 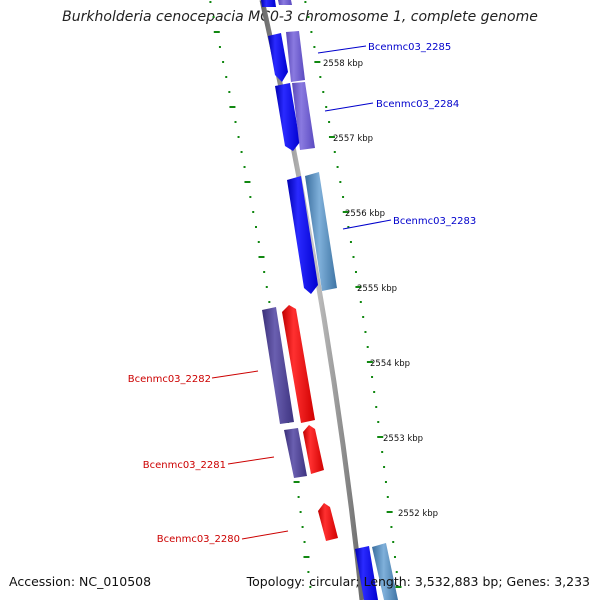 What do you see at coordinates (417, 104) in the screenshot?
I see `gene-label-bcenmc03-2284: Bcenmc03_2284` at bounding box center [417, 104].